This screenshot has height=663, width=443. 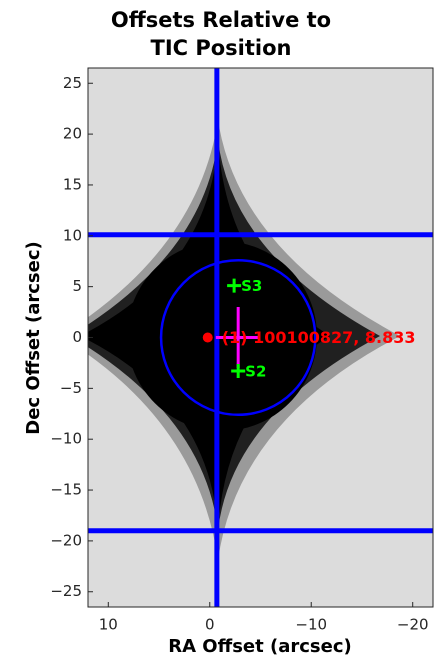 What do you see at coordinates (259, 646) in the screenshot?
I see `x-axis-label: RA Offset (arcsec)` at bounding box center [259, 646].